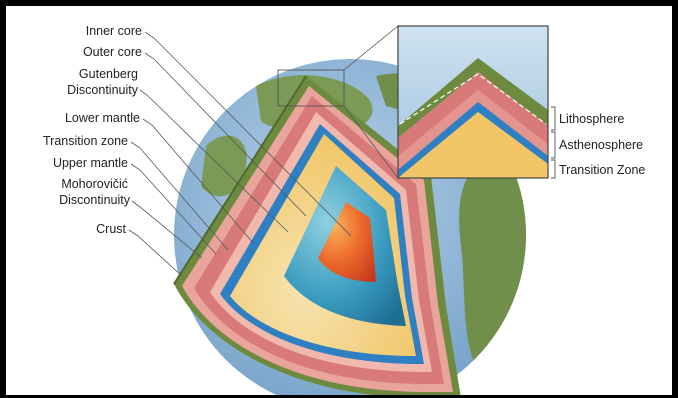 The height and width of the screenshot is (398, 678). What do you see at coordinates (112, 52) in the screenshot?
I see `label-outer-core: Outer core` at bounding box center [112, 52].